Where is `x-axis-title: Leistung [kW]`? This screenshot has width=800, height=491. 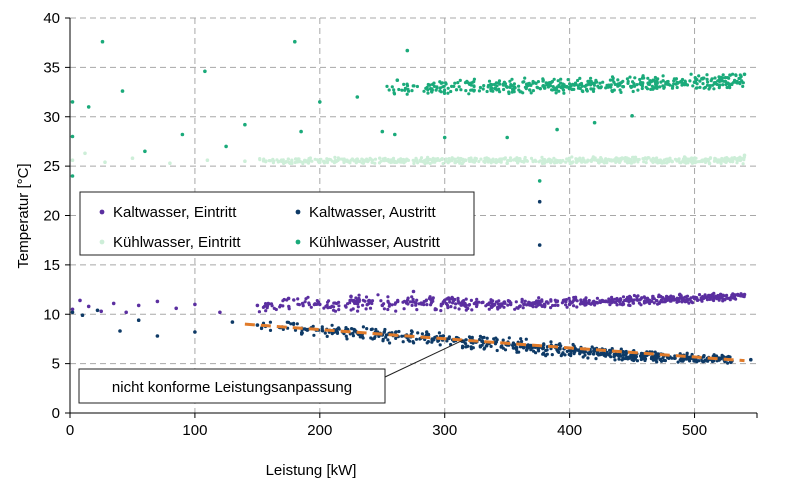
x-axis-title: Leistung [kW] is located at coordinates (311, 470).